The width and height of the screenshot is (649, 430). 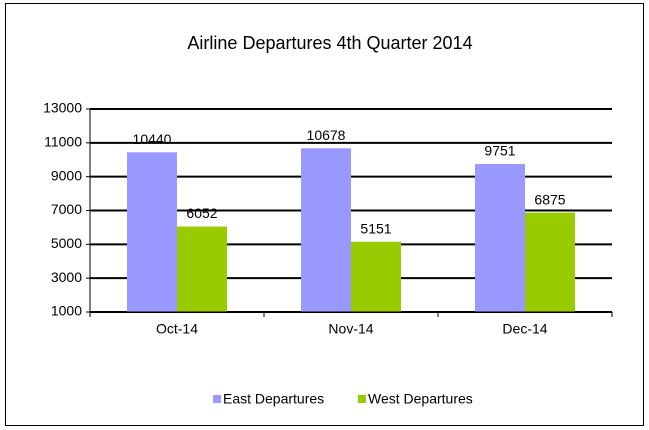 What do you see at coordinates (420, 399) in the screenshot?
I see `legend-label: West Departures` at bounding box center [420, 399].